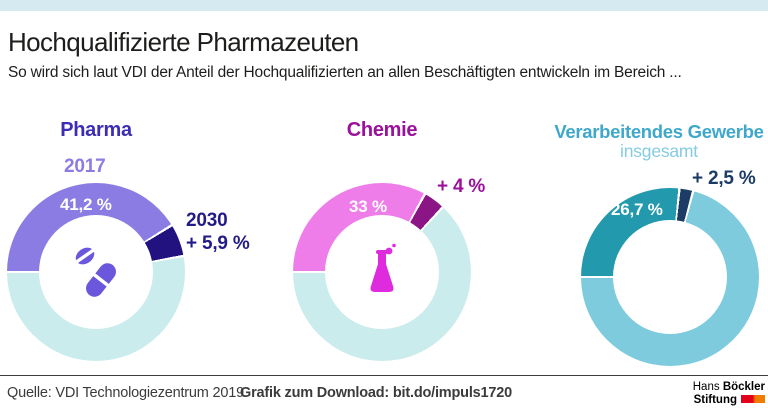 Image resolution: width=768 pixels, height=413 pixels. I want to click on chart-title-chemie: Chemie, so click(382, 130).